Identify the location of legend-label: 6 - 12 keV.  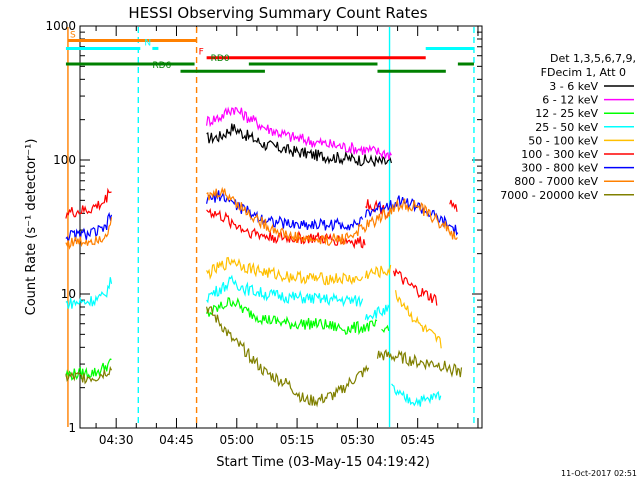
(570, 100).